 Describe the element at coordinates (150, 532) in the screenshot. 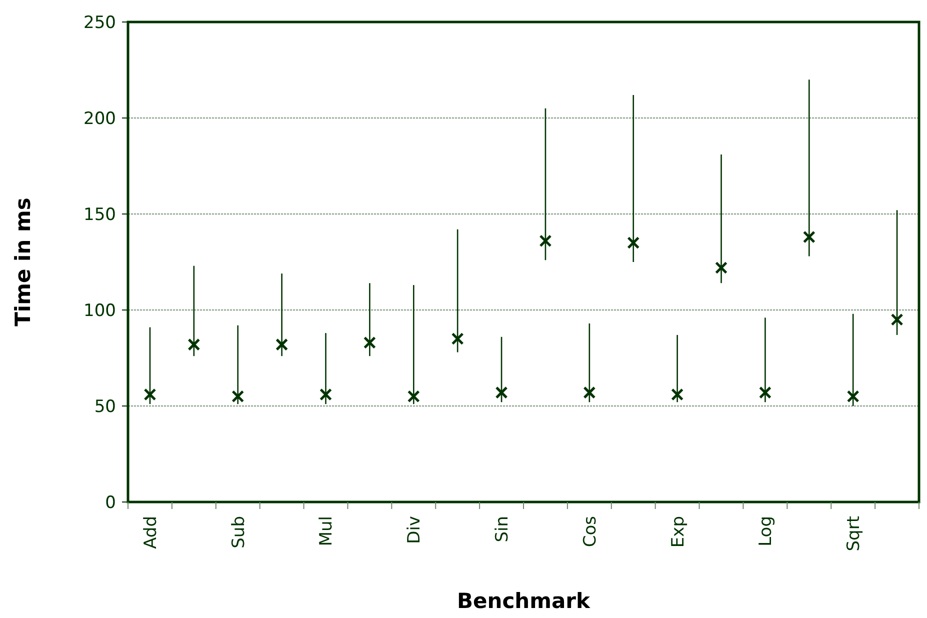

I see `x-tick-label: Add` at that location.